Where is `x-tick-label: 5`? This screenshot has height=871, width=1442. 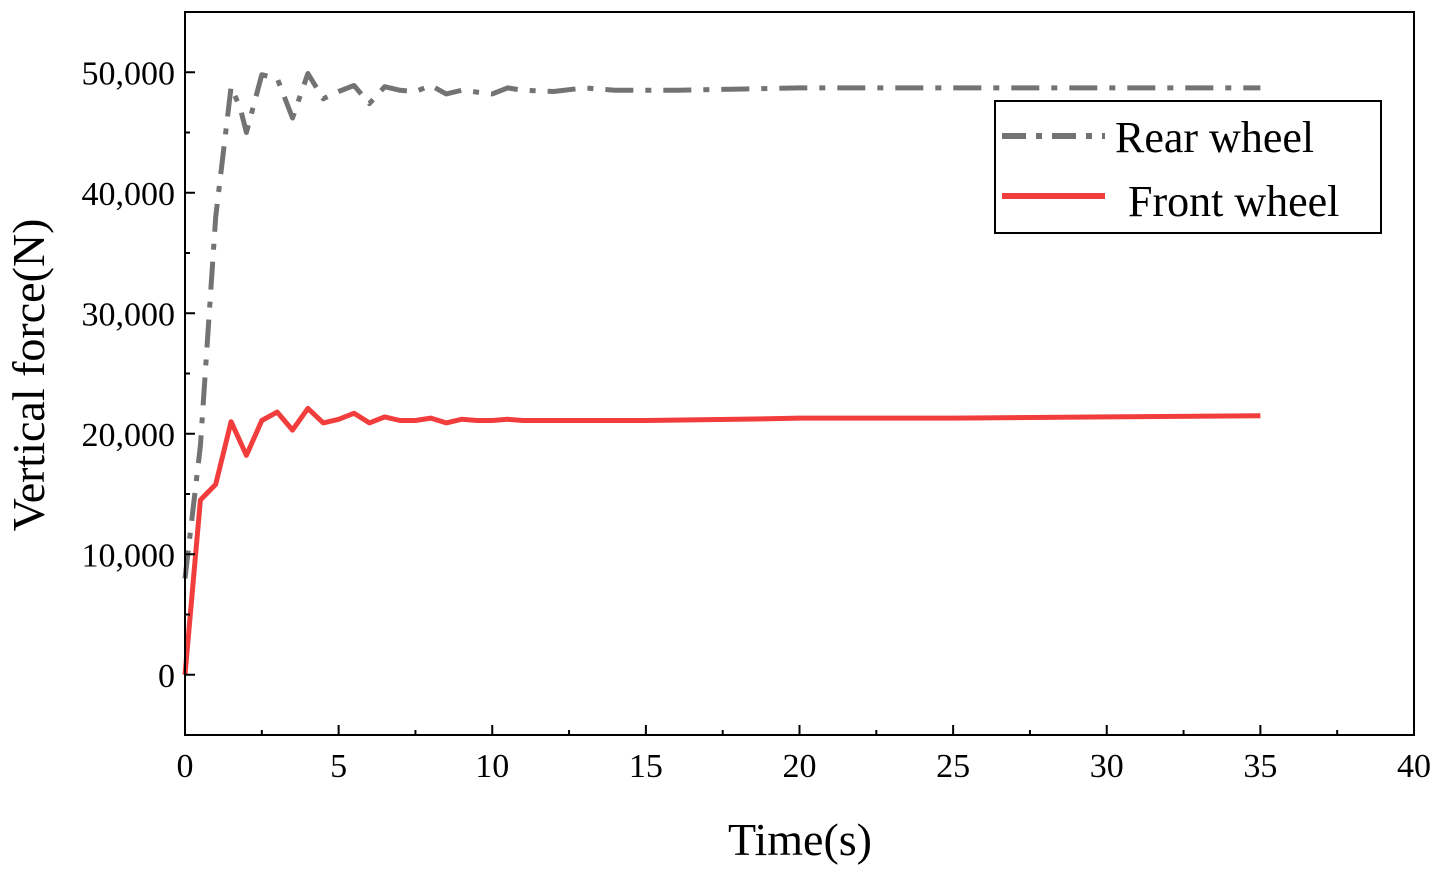 x-tick-label: 5 is located at coordinates (338, 766).